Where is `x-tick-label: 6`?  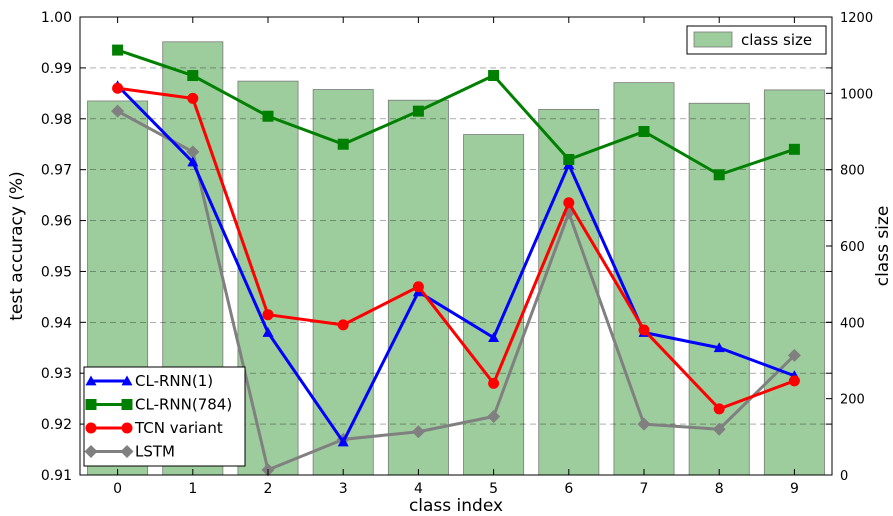
x-tick-label: 6 is located at coordinates (568, 489).